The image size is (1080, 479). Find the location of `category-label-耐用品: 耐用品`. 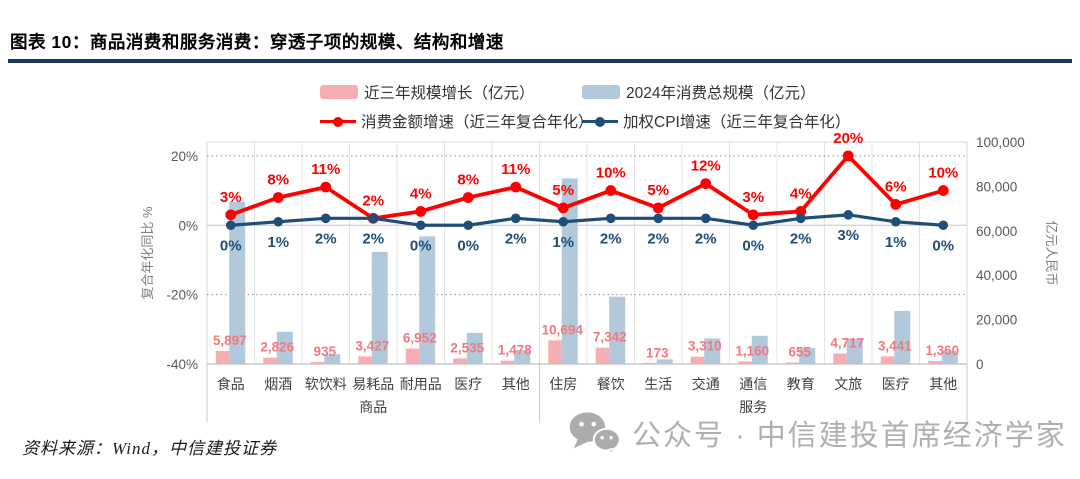

category-label-耐用品: 耐用品 is located at coordinates (421, 384).